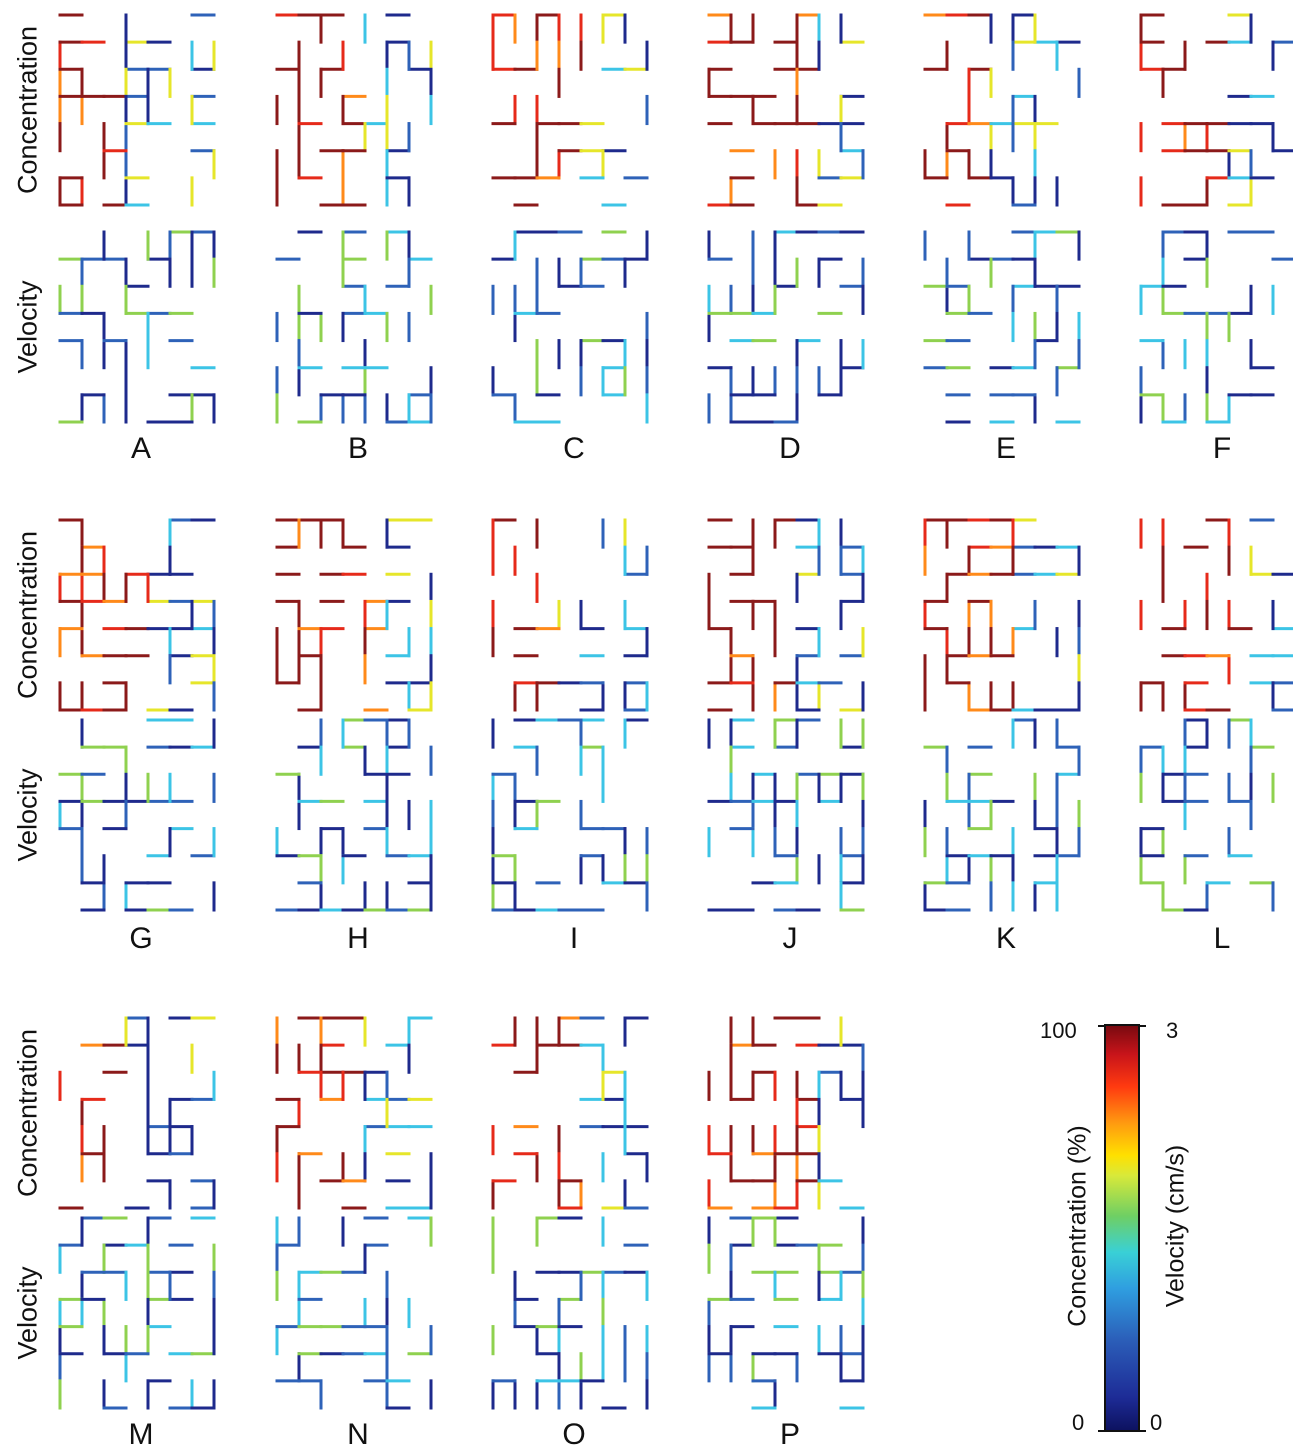  I want to click on concentration-maze-P, so click(786, 1113).